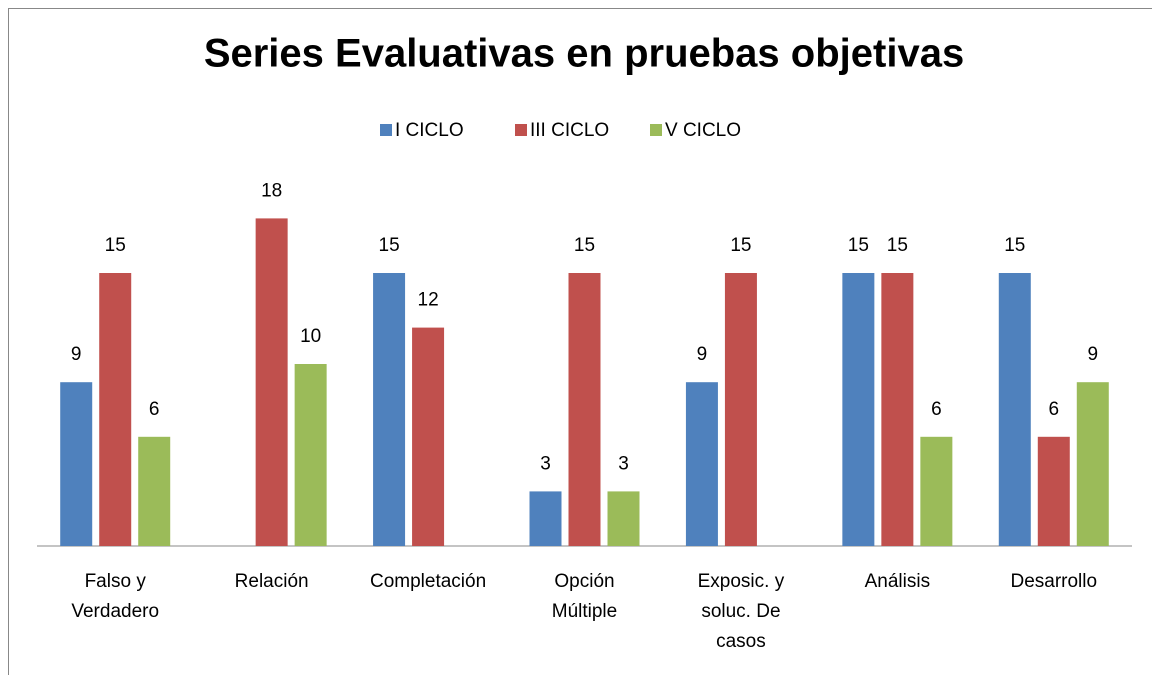 The image size is (1152, 675). I want to click on legend-label: III CICLO, so click(569, 130).